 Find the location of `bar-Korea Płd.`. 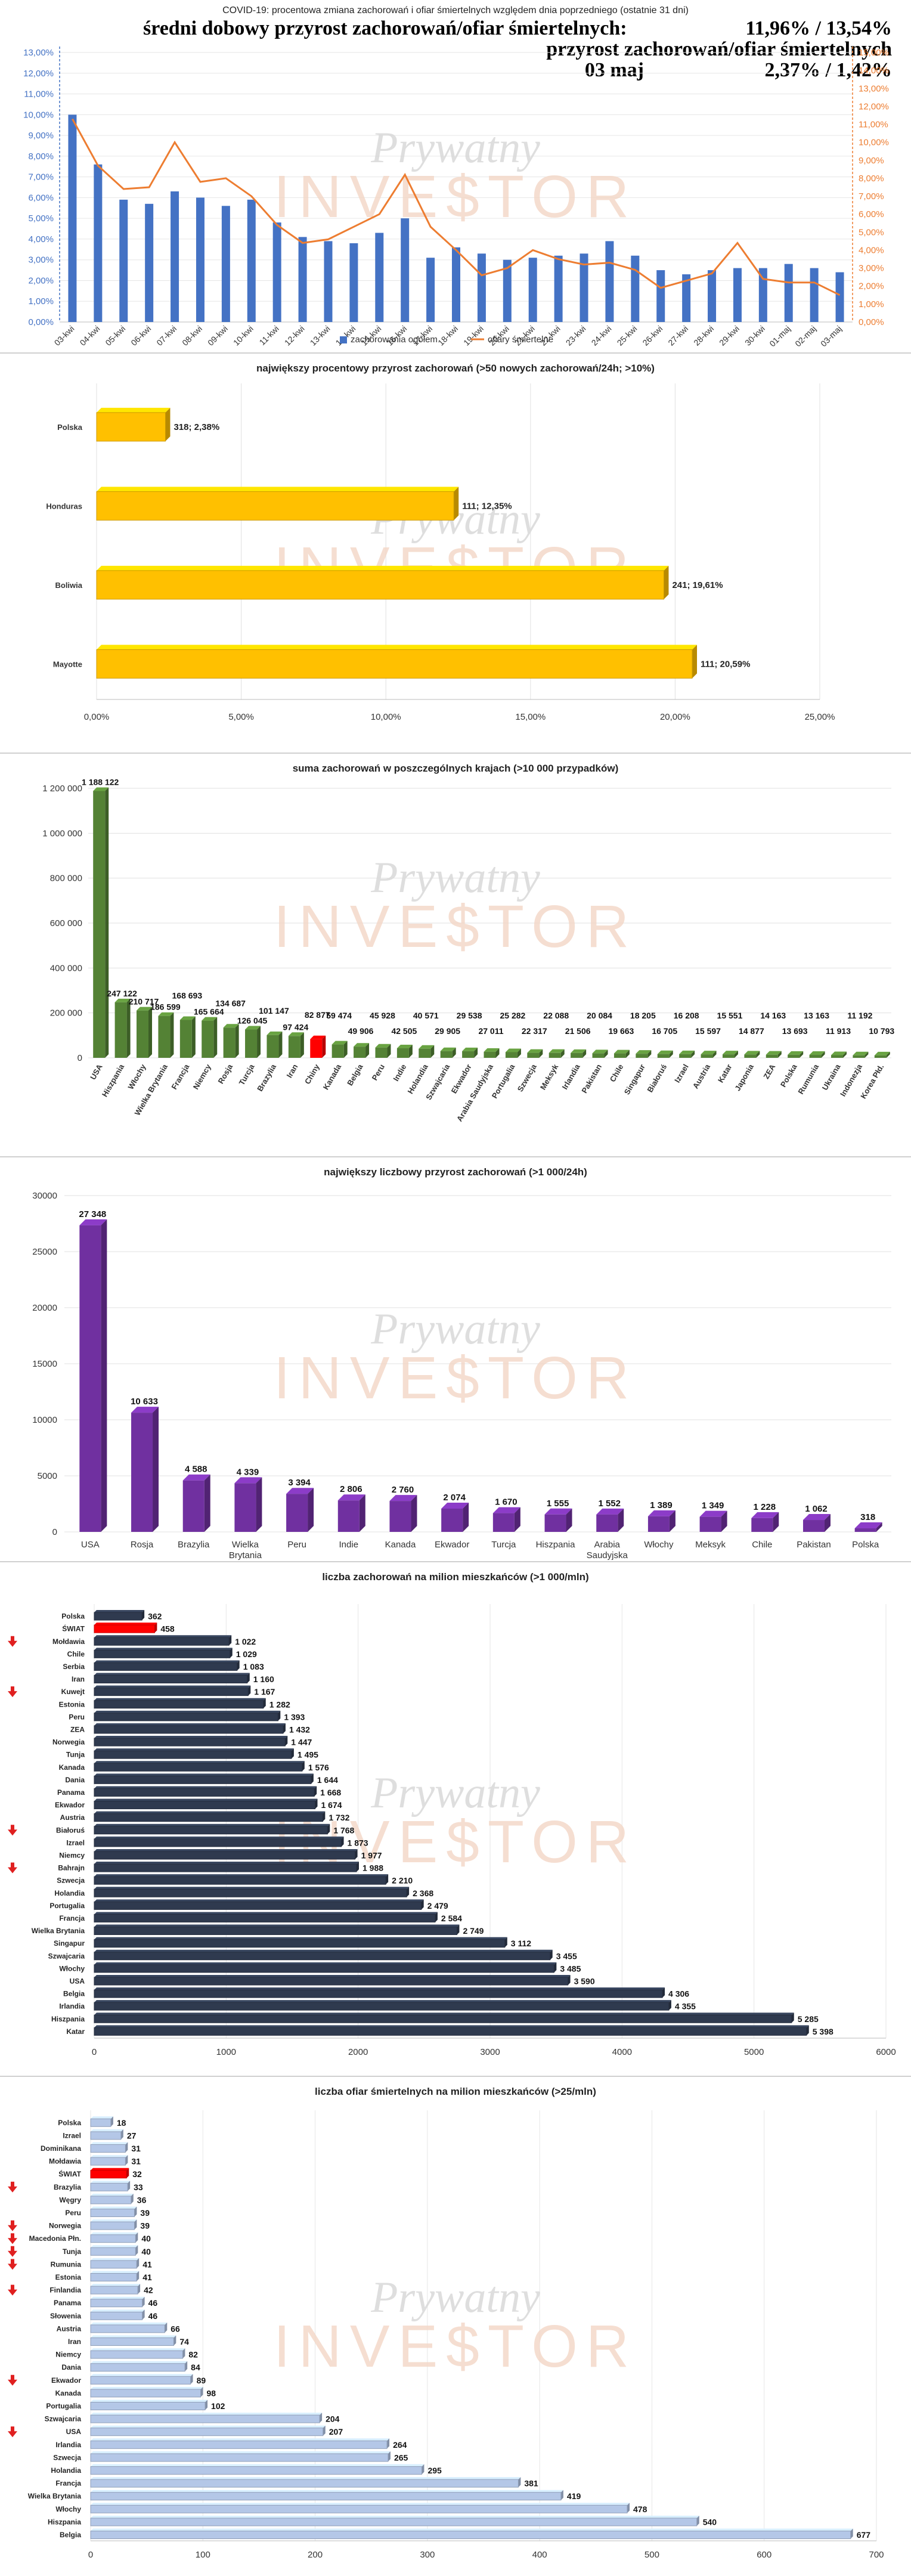

bar-Korea Płd. is located at coordinates (881, 1057).